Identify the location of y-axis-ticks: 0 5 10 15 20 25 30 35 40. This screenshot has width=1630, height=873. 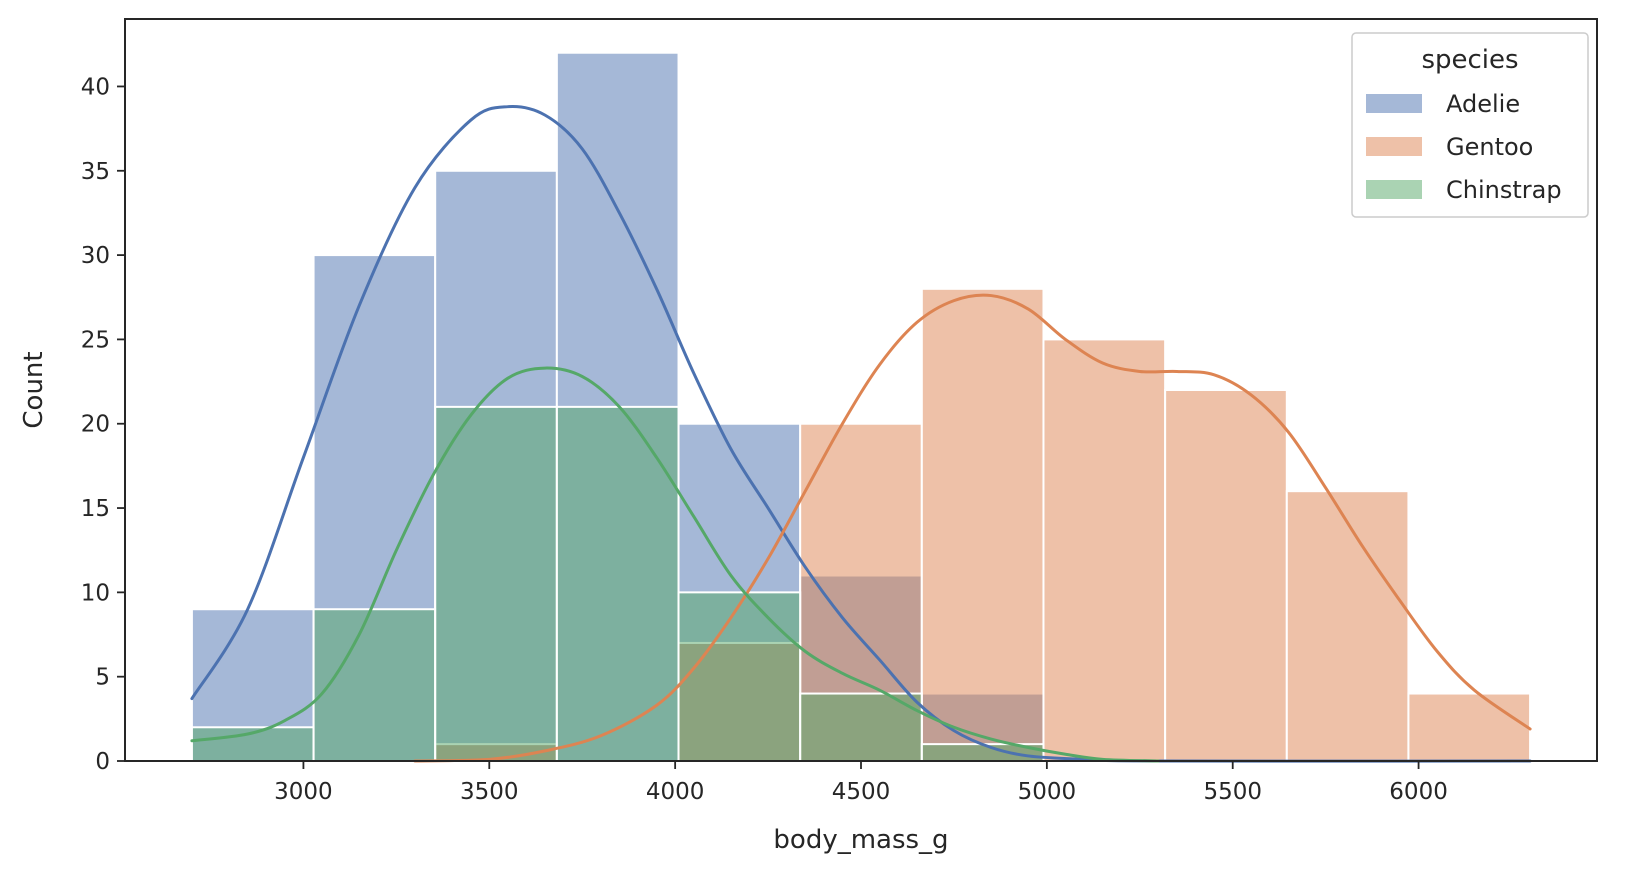
(103, 424).